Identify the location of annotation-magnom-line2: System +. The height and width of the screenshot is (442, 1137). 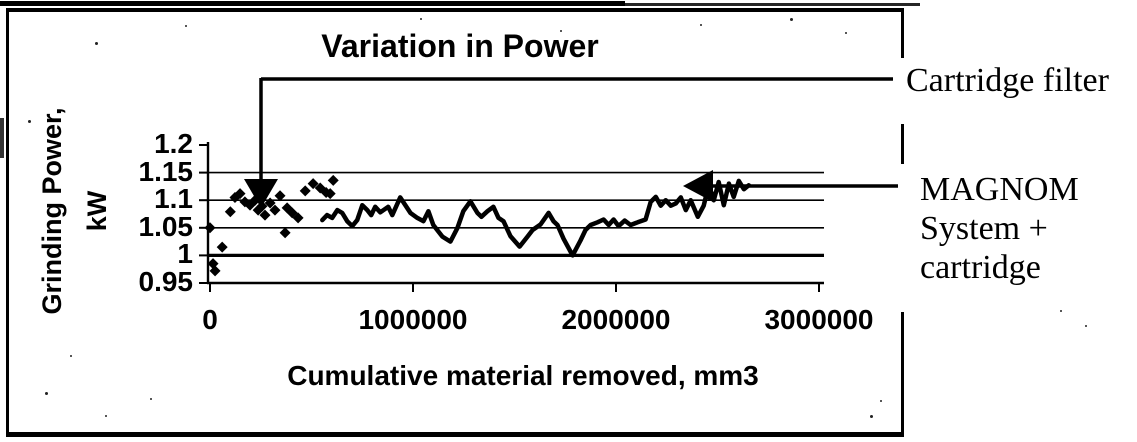
(984, 228).